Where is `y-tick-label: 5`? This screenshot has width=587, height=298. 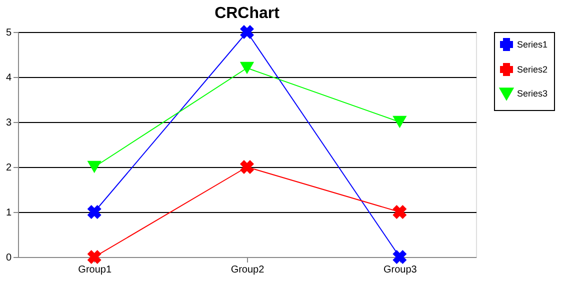 y-tick-label: 5 is located at coordinates (9, 33).